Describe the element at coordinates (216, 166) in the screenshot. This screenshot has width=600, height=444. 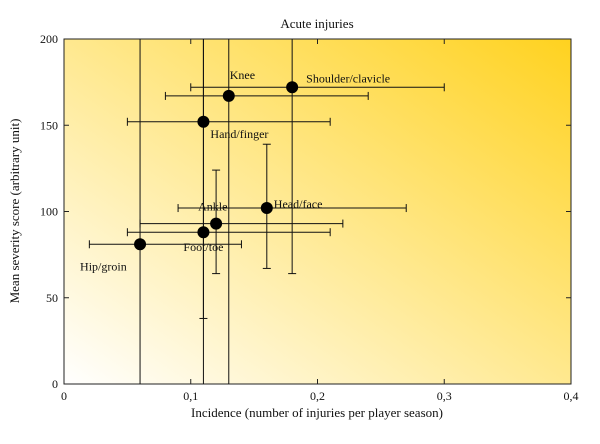
I see `data-points` at that location.